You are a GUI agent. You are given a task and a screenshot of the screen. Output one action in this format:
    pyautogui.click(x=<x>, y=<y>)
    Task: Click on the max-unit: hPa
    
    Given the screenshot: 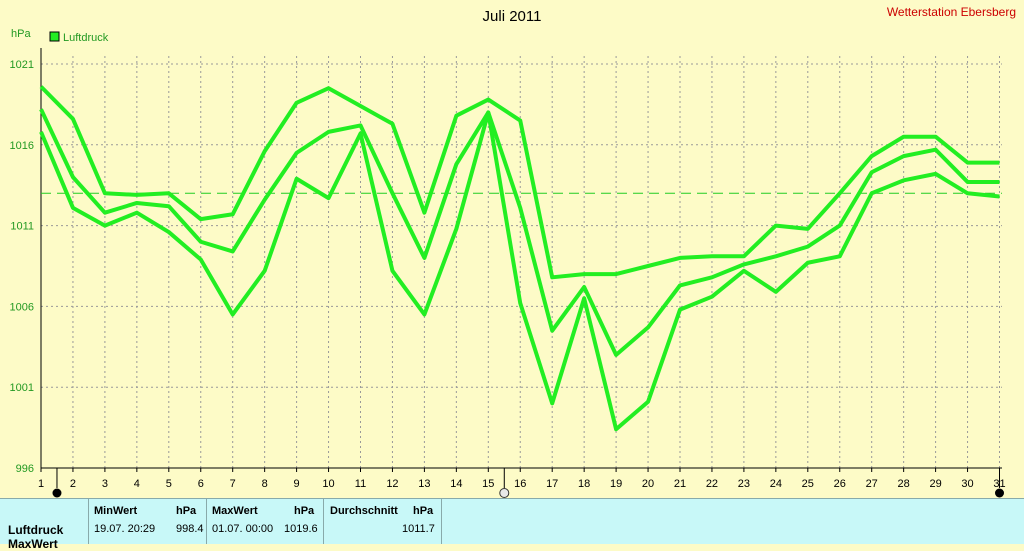 What is the action you would take?
    pyautogui.click(x=304, y=511)
    